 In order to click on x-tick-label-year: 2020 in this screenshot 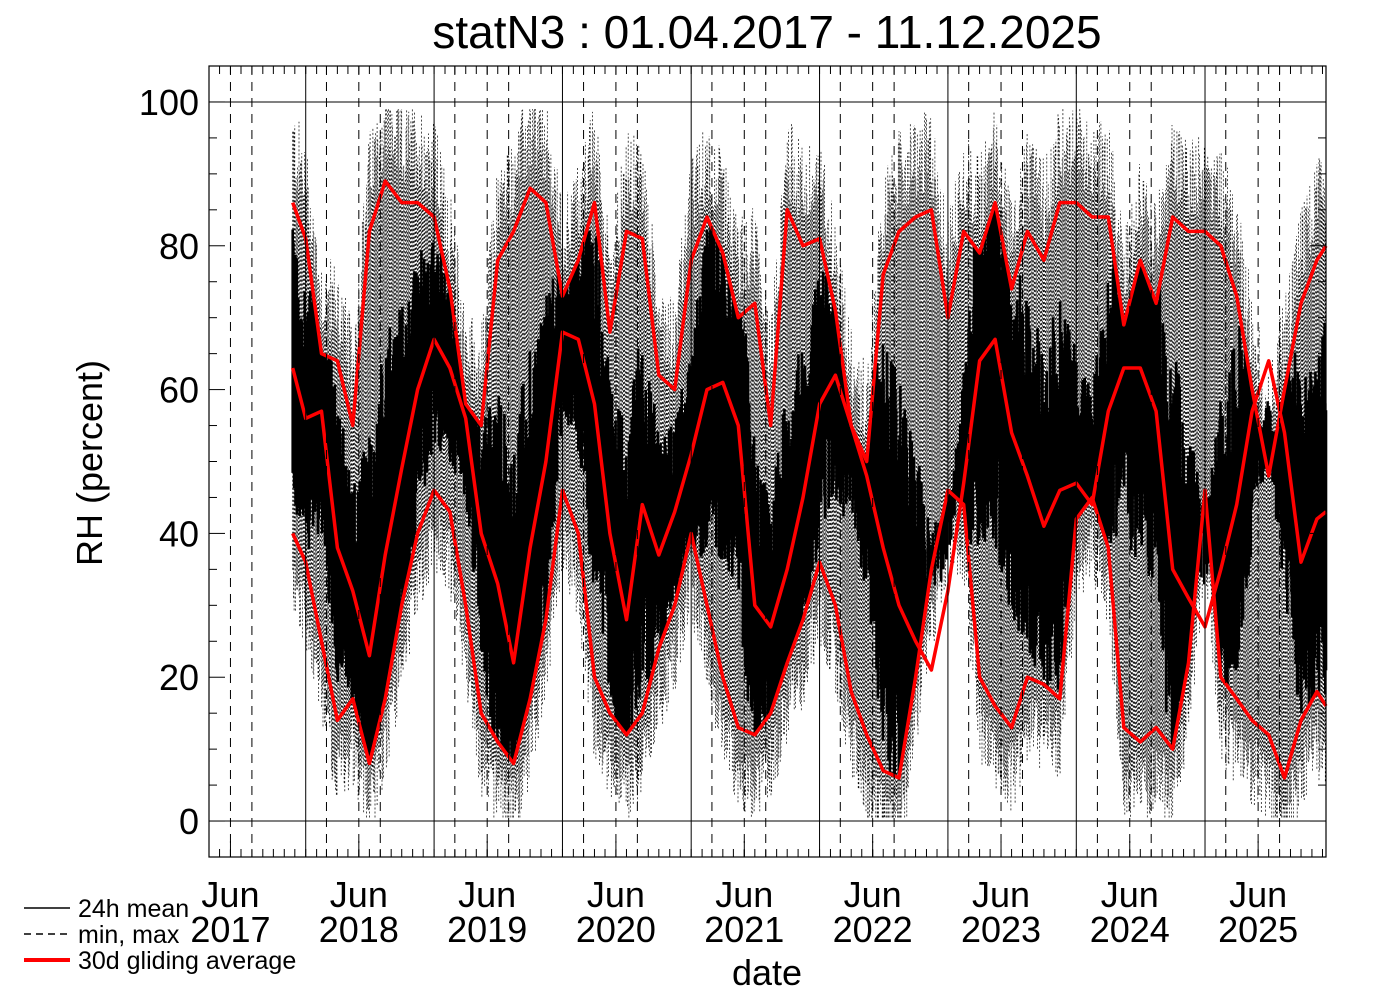, I will do `click(616, 929)`.